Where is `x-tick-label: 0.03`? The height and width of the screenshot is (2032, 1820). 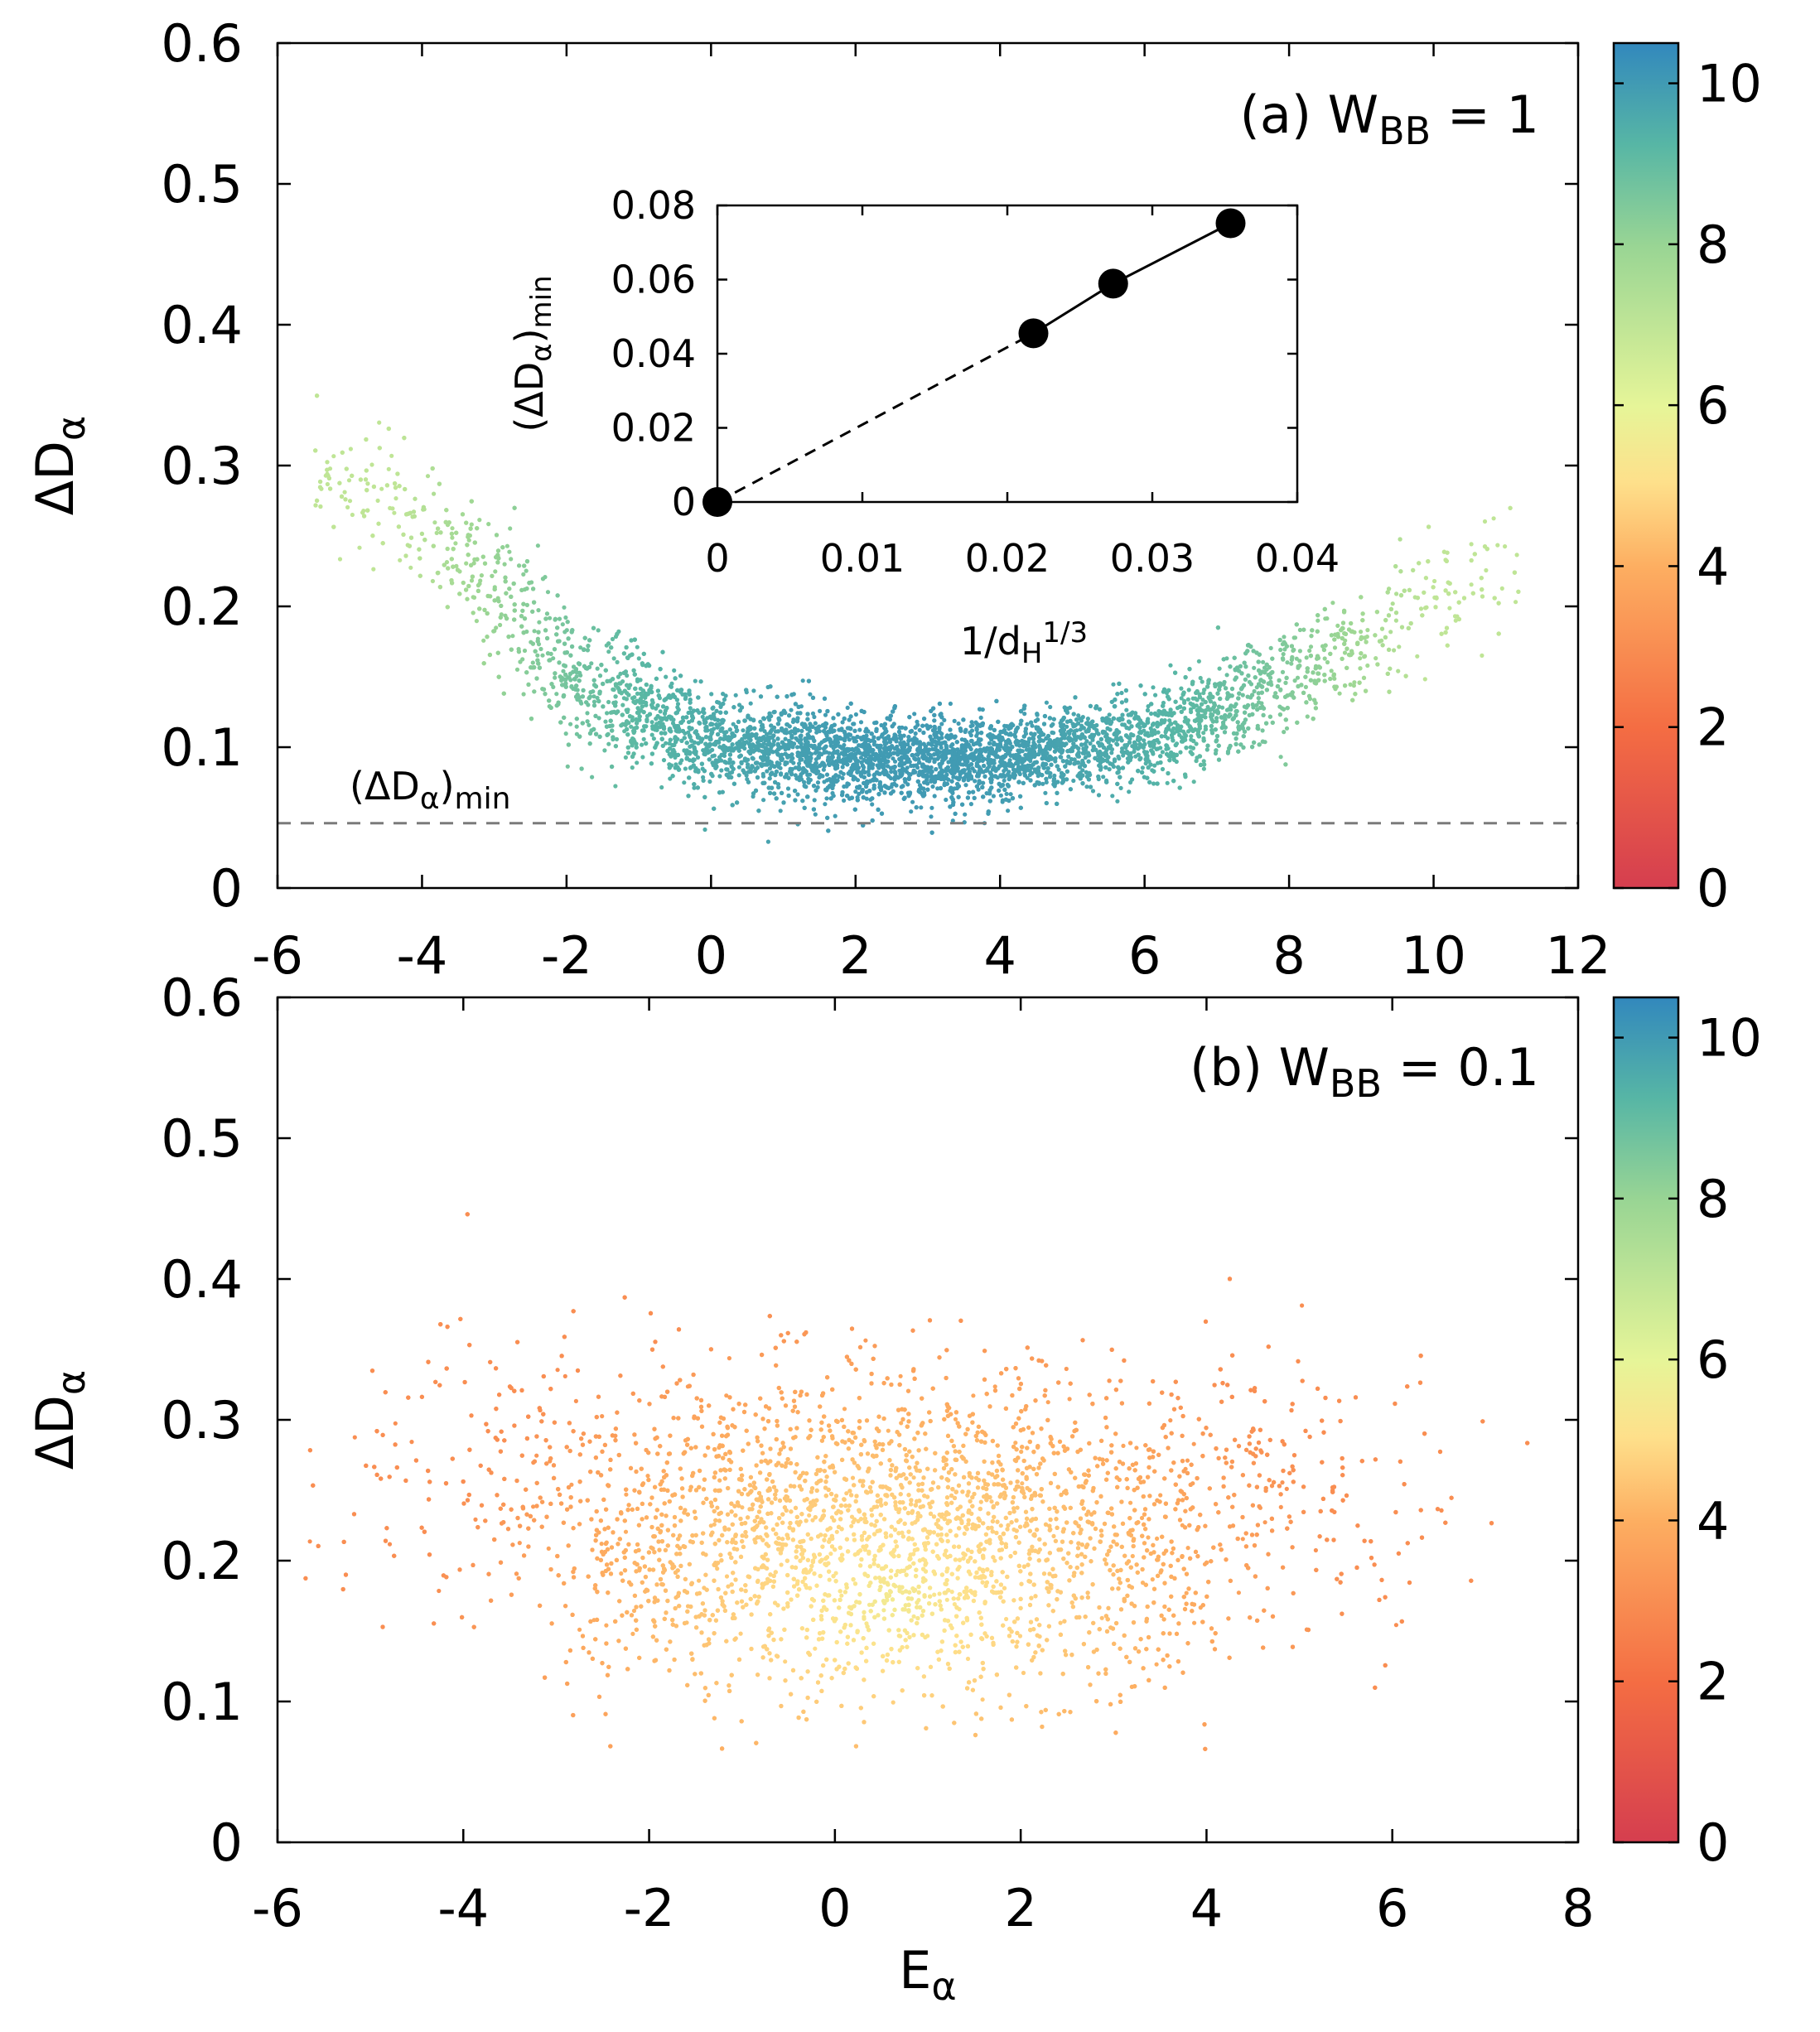
x-tick-label: 0.03 is located at coordinates (1152, 558).